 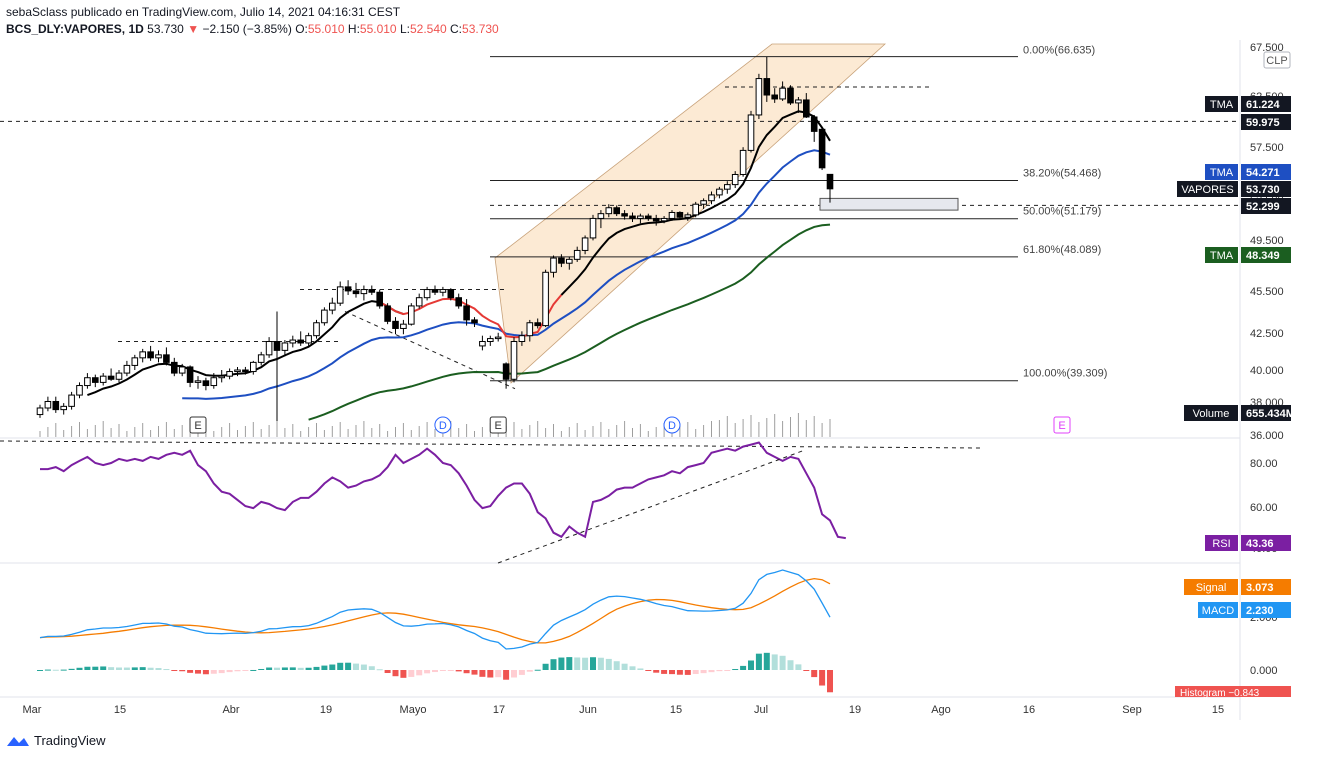 What do you see at coordinates (480, 29) in the screenshot?
I see `close-value: 53.730` at bounding box center [480, 29].